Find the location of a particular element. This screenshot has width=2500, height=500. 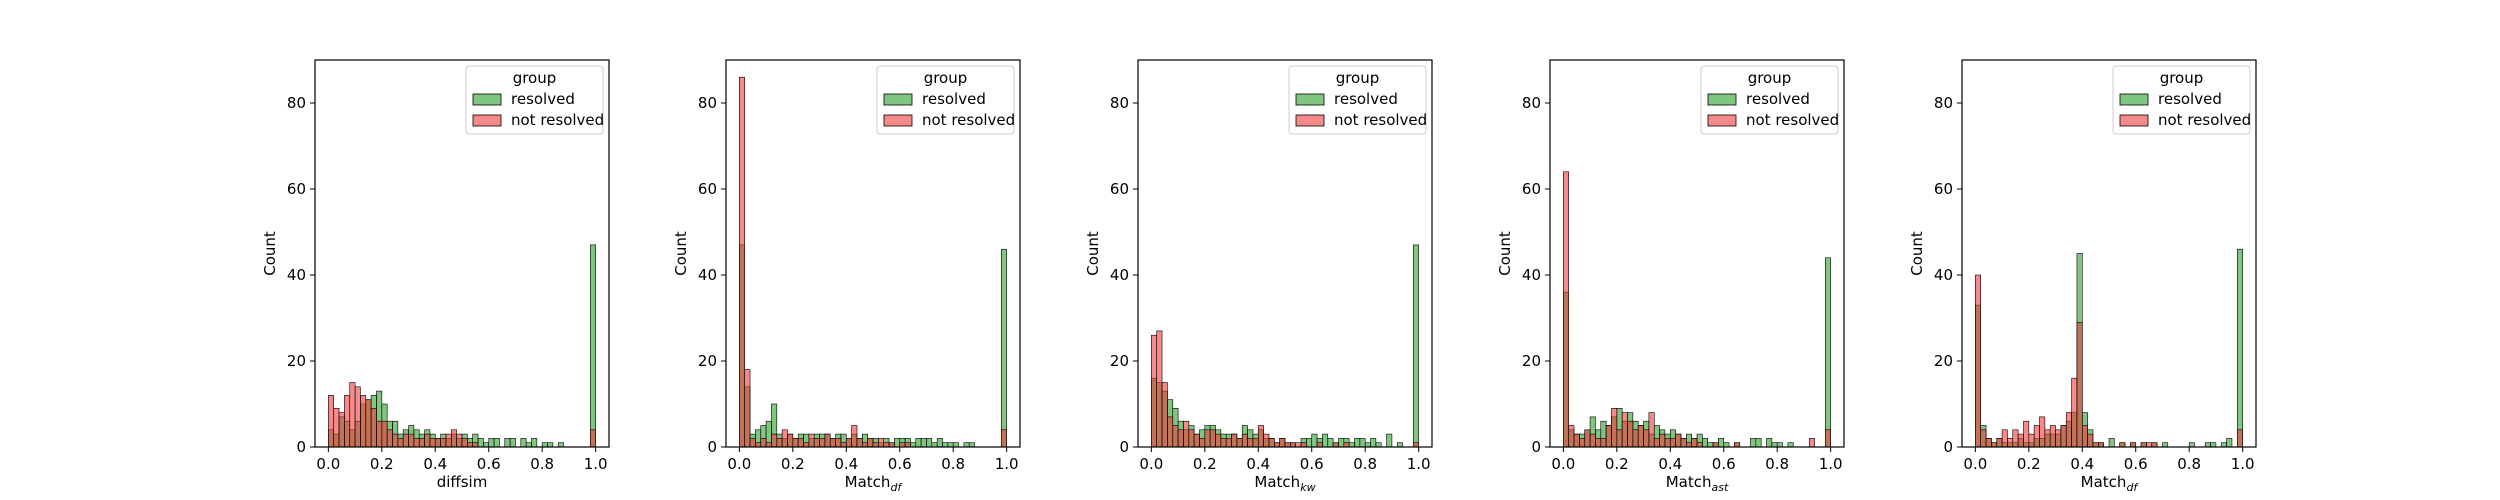

x-axis-title: Matchkw is located at coordinates (1284, 483).